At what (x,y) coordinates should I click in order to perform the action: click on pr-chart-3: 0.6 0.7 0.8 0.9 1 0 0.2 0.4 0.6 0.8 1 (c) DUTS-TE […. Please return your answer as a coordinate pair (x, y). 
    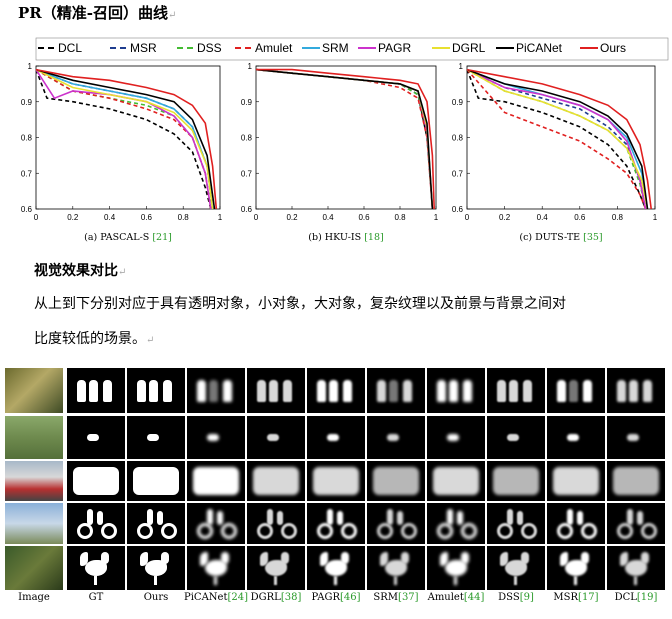
    Looking at the image, I should click on (555, 152).